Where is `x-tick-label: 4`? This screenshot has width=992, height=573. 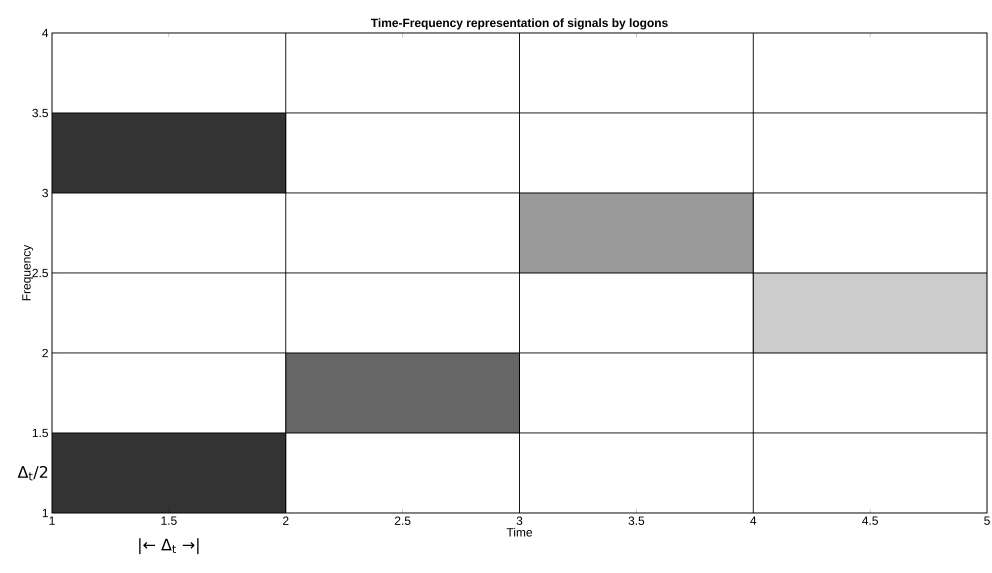
x-tick-label: 4 is located at coordinates (753, 520).